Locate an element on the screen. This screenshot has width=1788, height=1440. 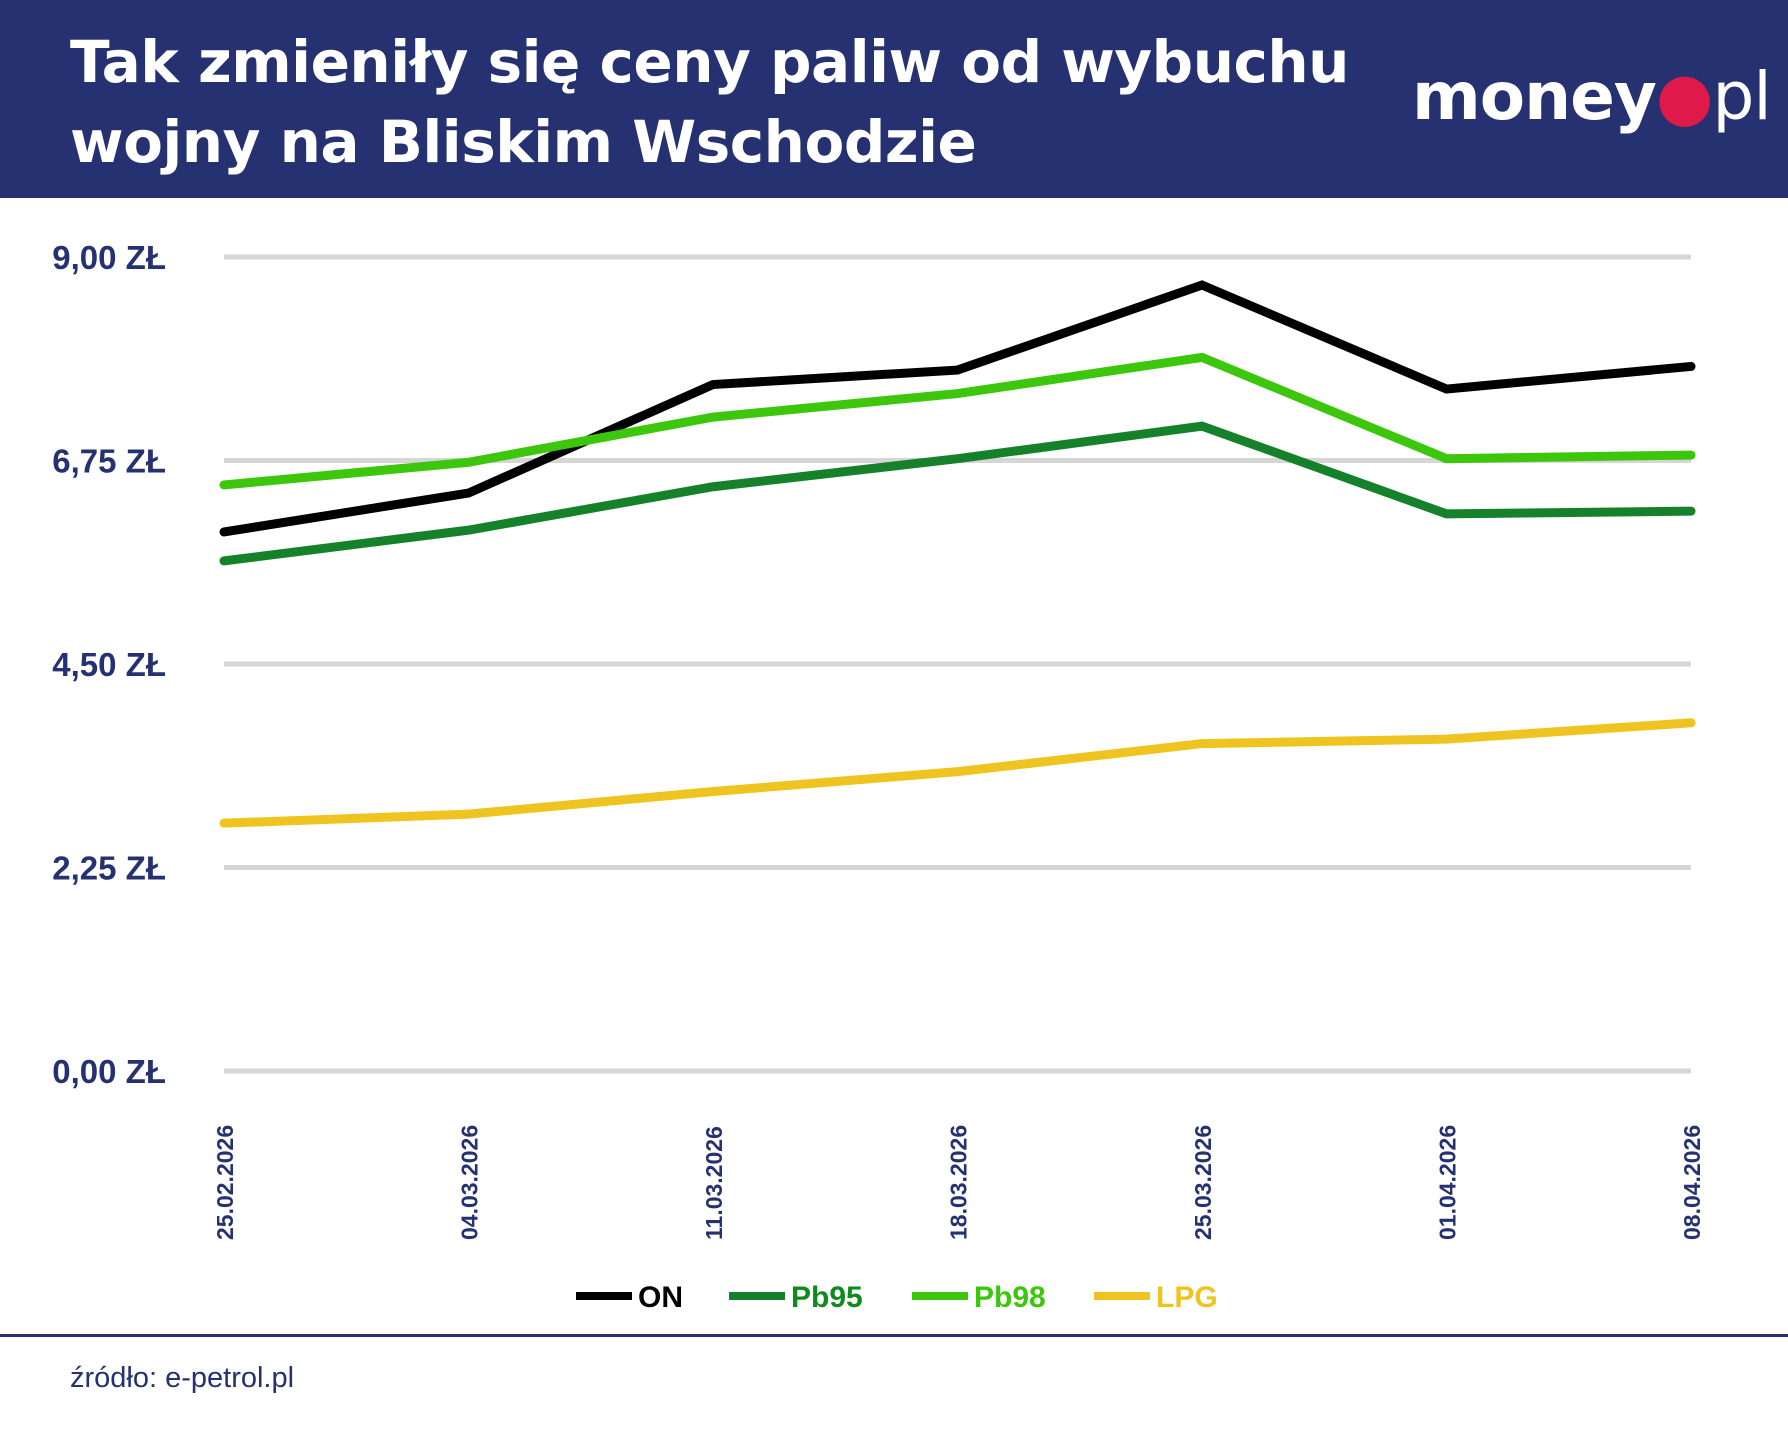
title-line-2: wojny na Bliskim Wschodzie is located at coordinates (523, 142).